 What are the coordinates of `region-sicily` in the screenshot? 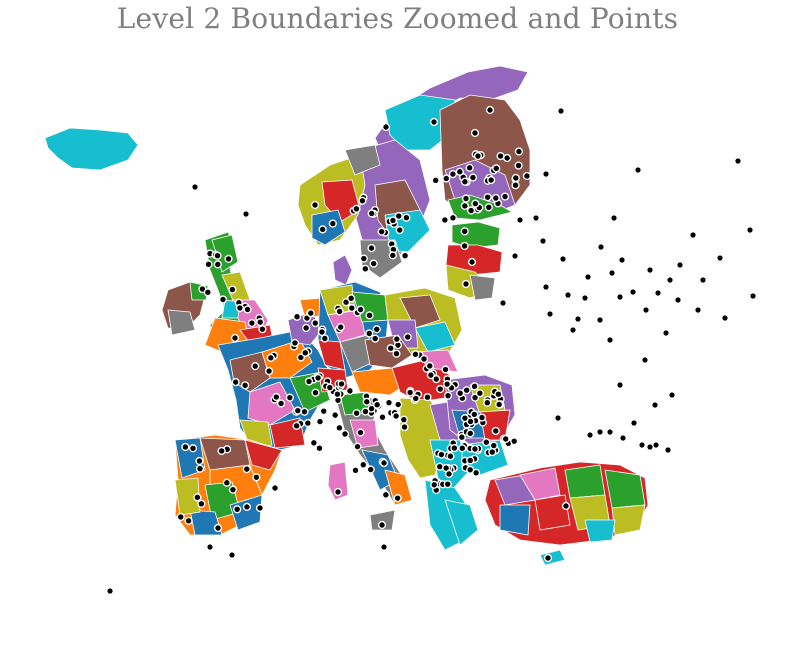 It's located at (382, 520).